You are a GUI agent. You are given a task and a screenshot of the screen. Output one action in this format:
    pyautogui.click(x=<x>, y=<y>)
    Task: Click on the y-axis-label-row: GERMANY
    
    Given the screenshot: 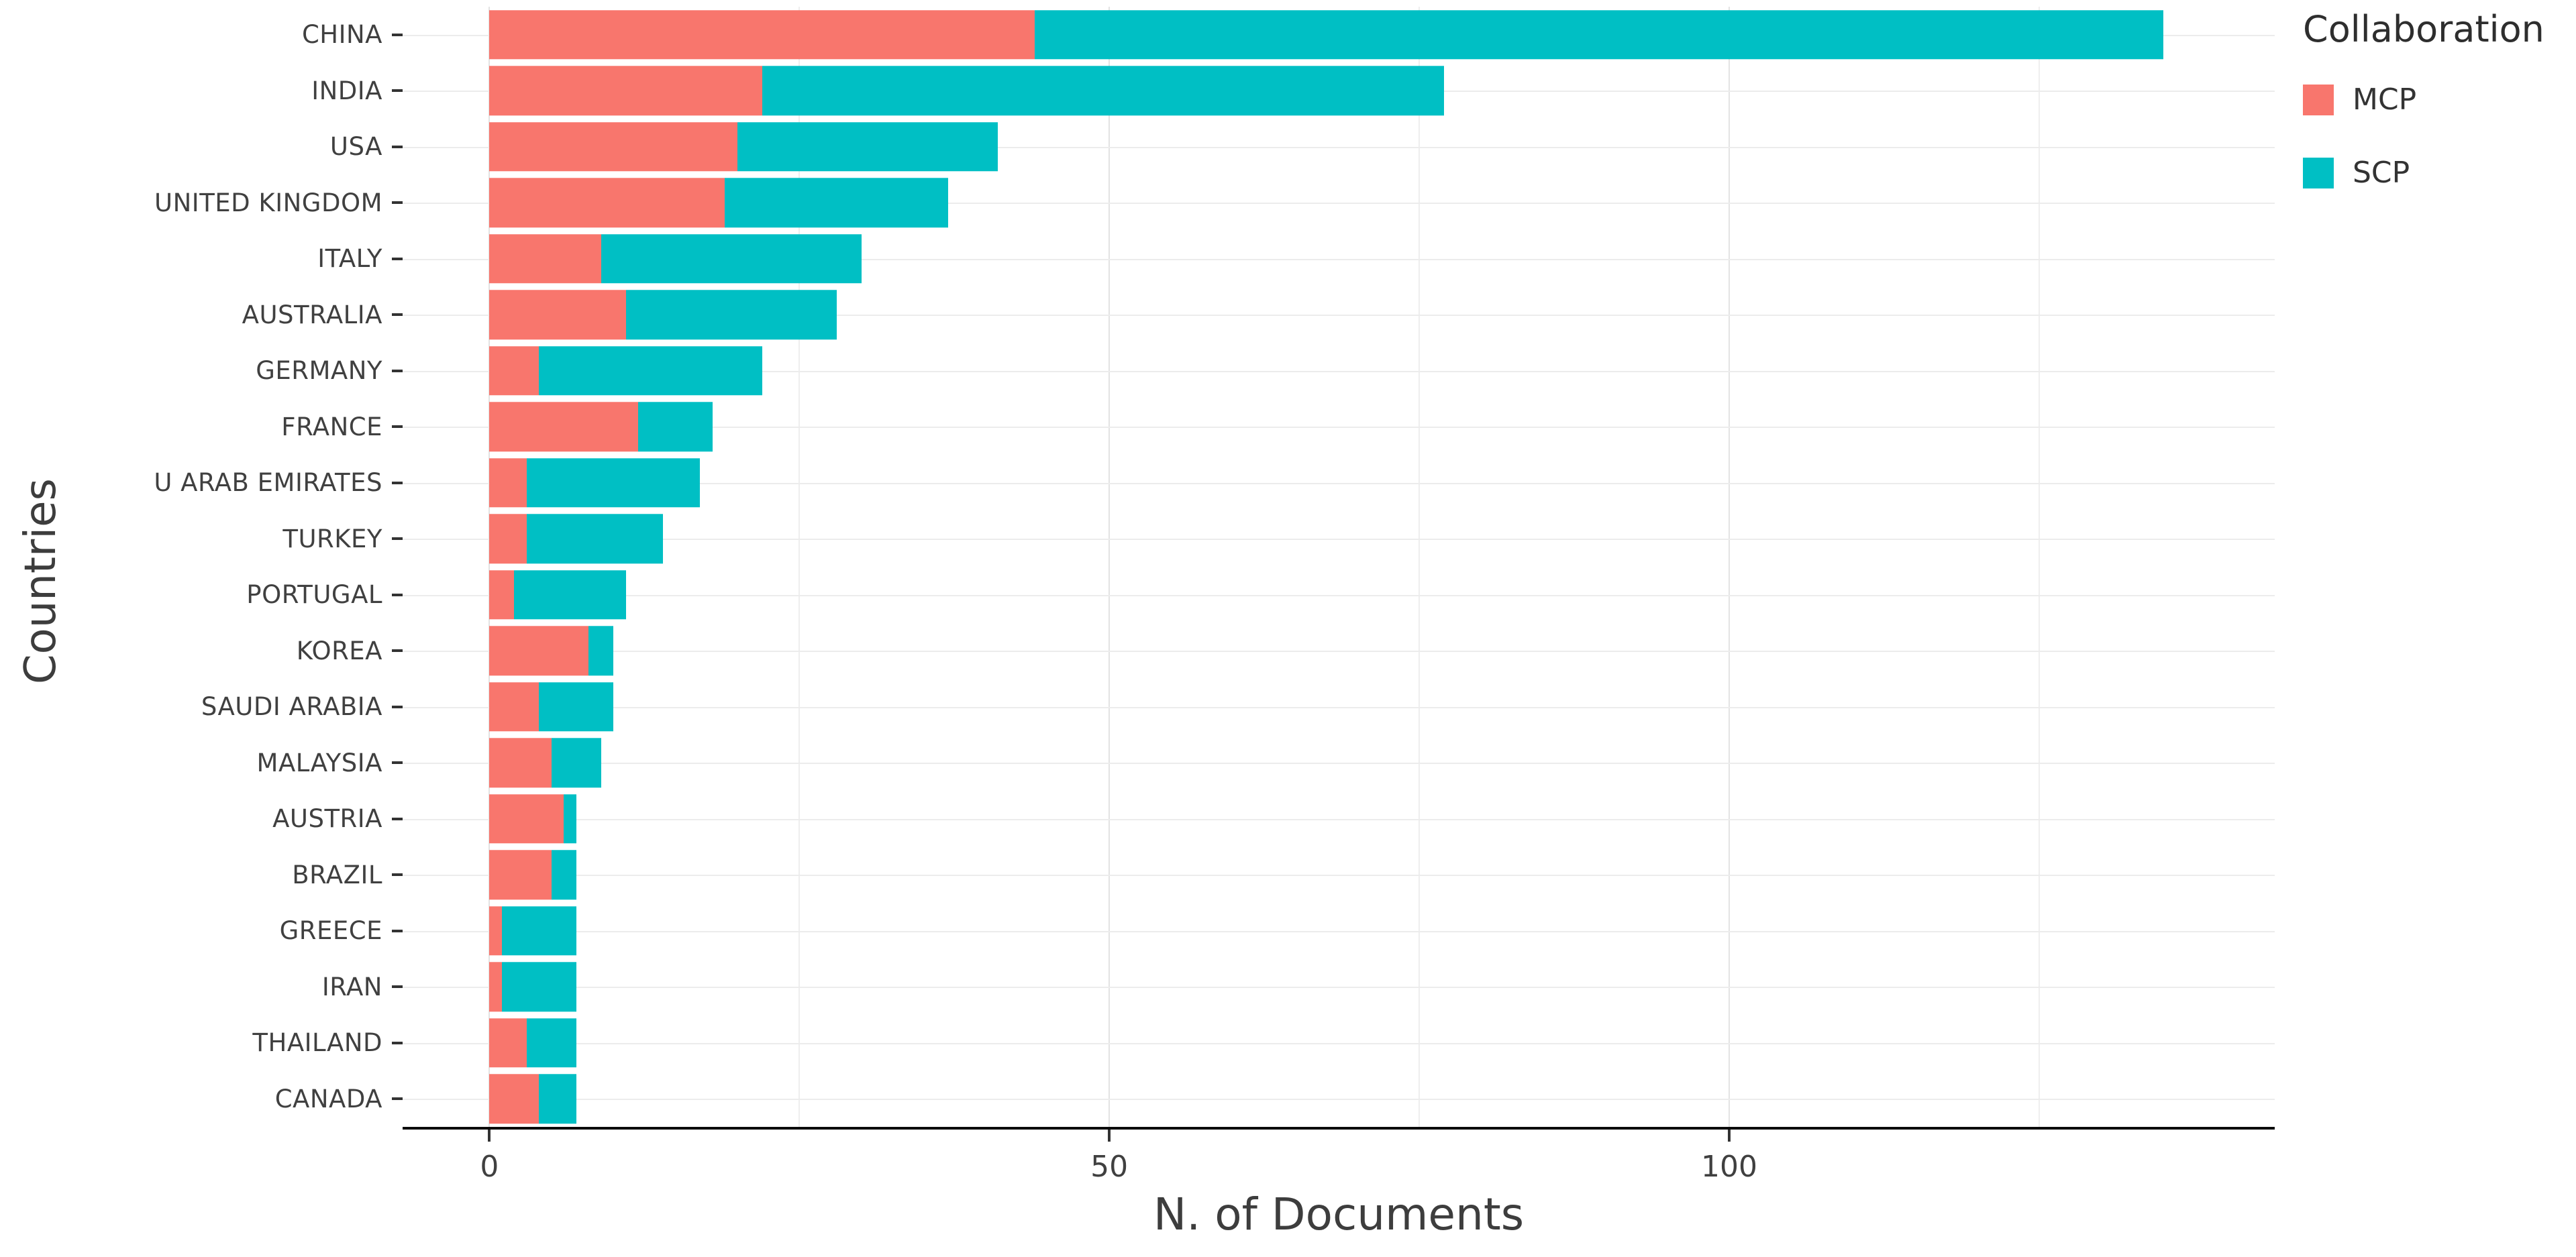 What is the action you would take?
    pyautogui.click(x=201, y=371)
    